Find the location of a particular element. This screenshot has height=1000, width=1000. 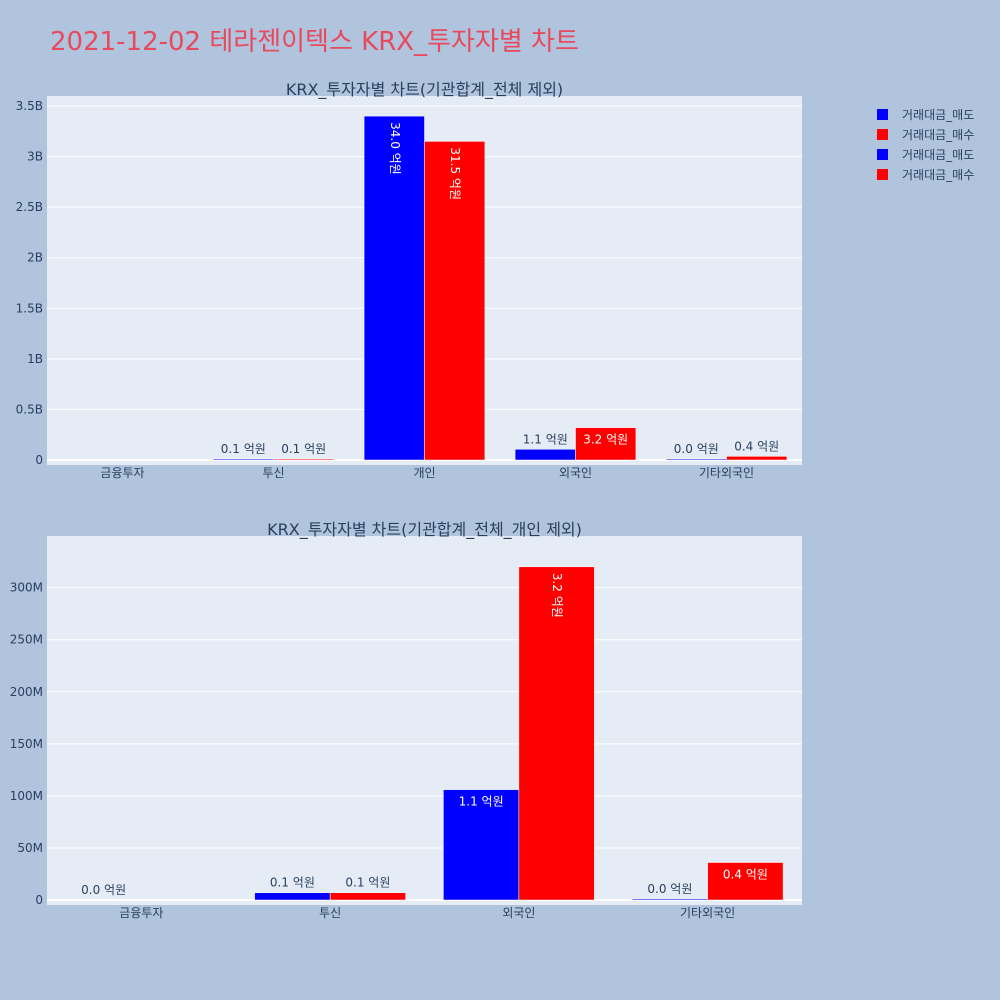

y-tick-label: 250M is located at coordinates (26, 640).